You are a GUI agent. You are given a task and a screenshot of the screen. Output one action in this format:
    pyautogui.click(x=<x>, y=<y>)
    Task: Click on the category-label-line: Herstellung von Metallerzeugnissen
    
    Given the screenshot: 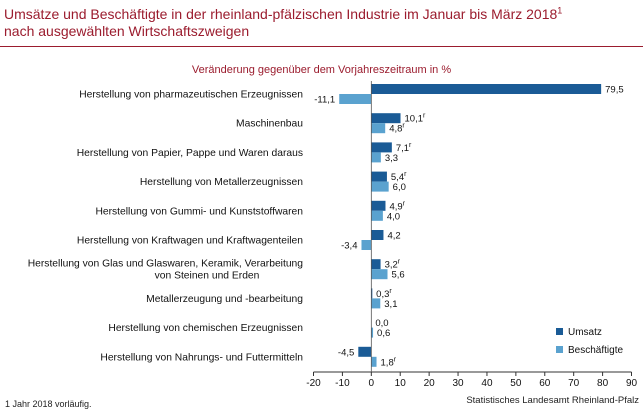 What is the action you would take?
    pyautogui.click(x=221, y=182)
    